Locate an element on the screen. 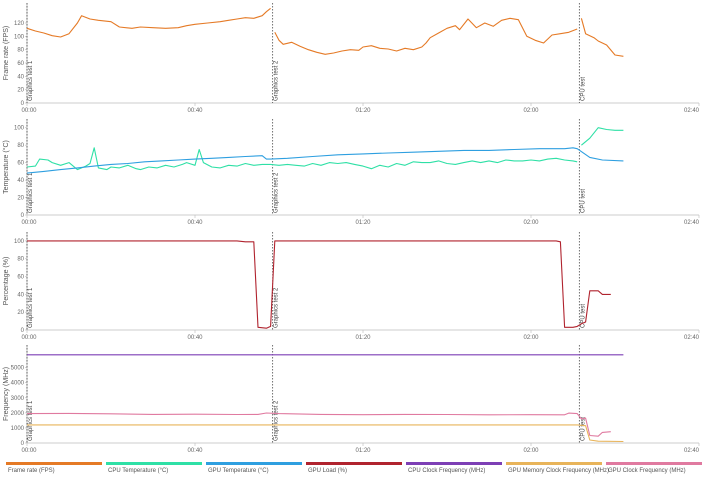  legend-item: Frame rate (FPS) is located at coordinates (54, 471).